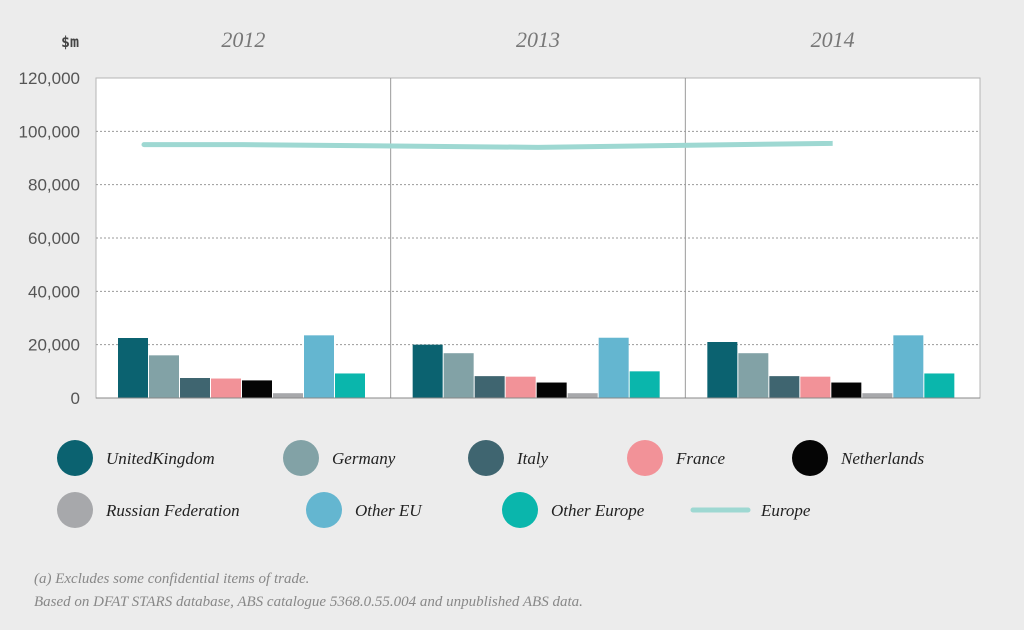 The image size is (1024, 630). What do you see at coordinates (785, 510) in the screenshot?
I see `legend-label: Europe` at bounding box center [785, 510].